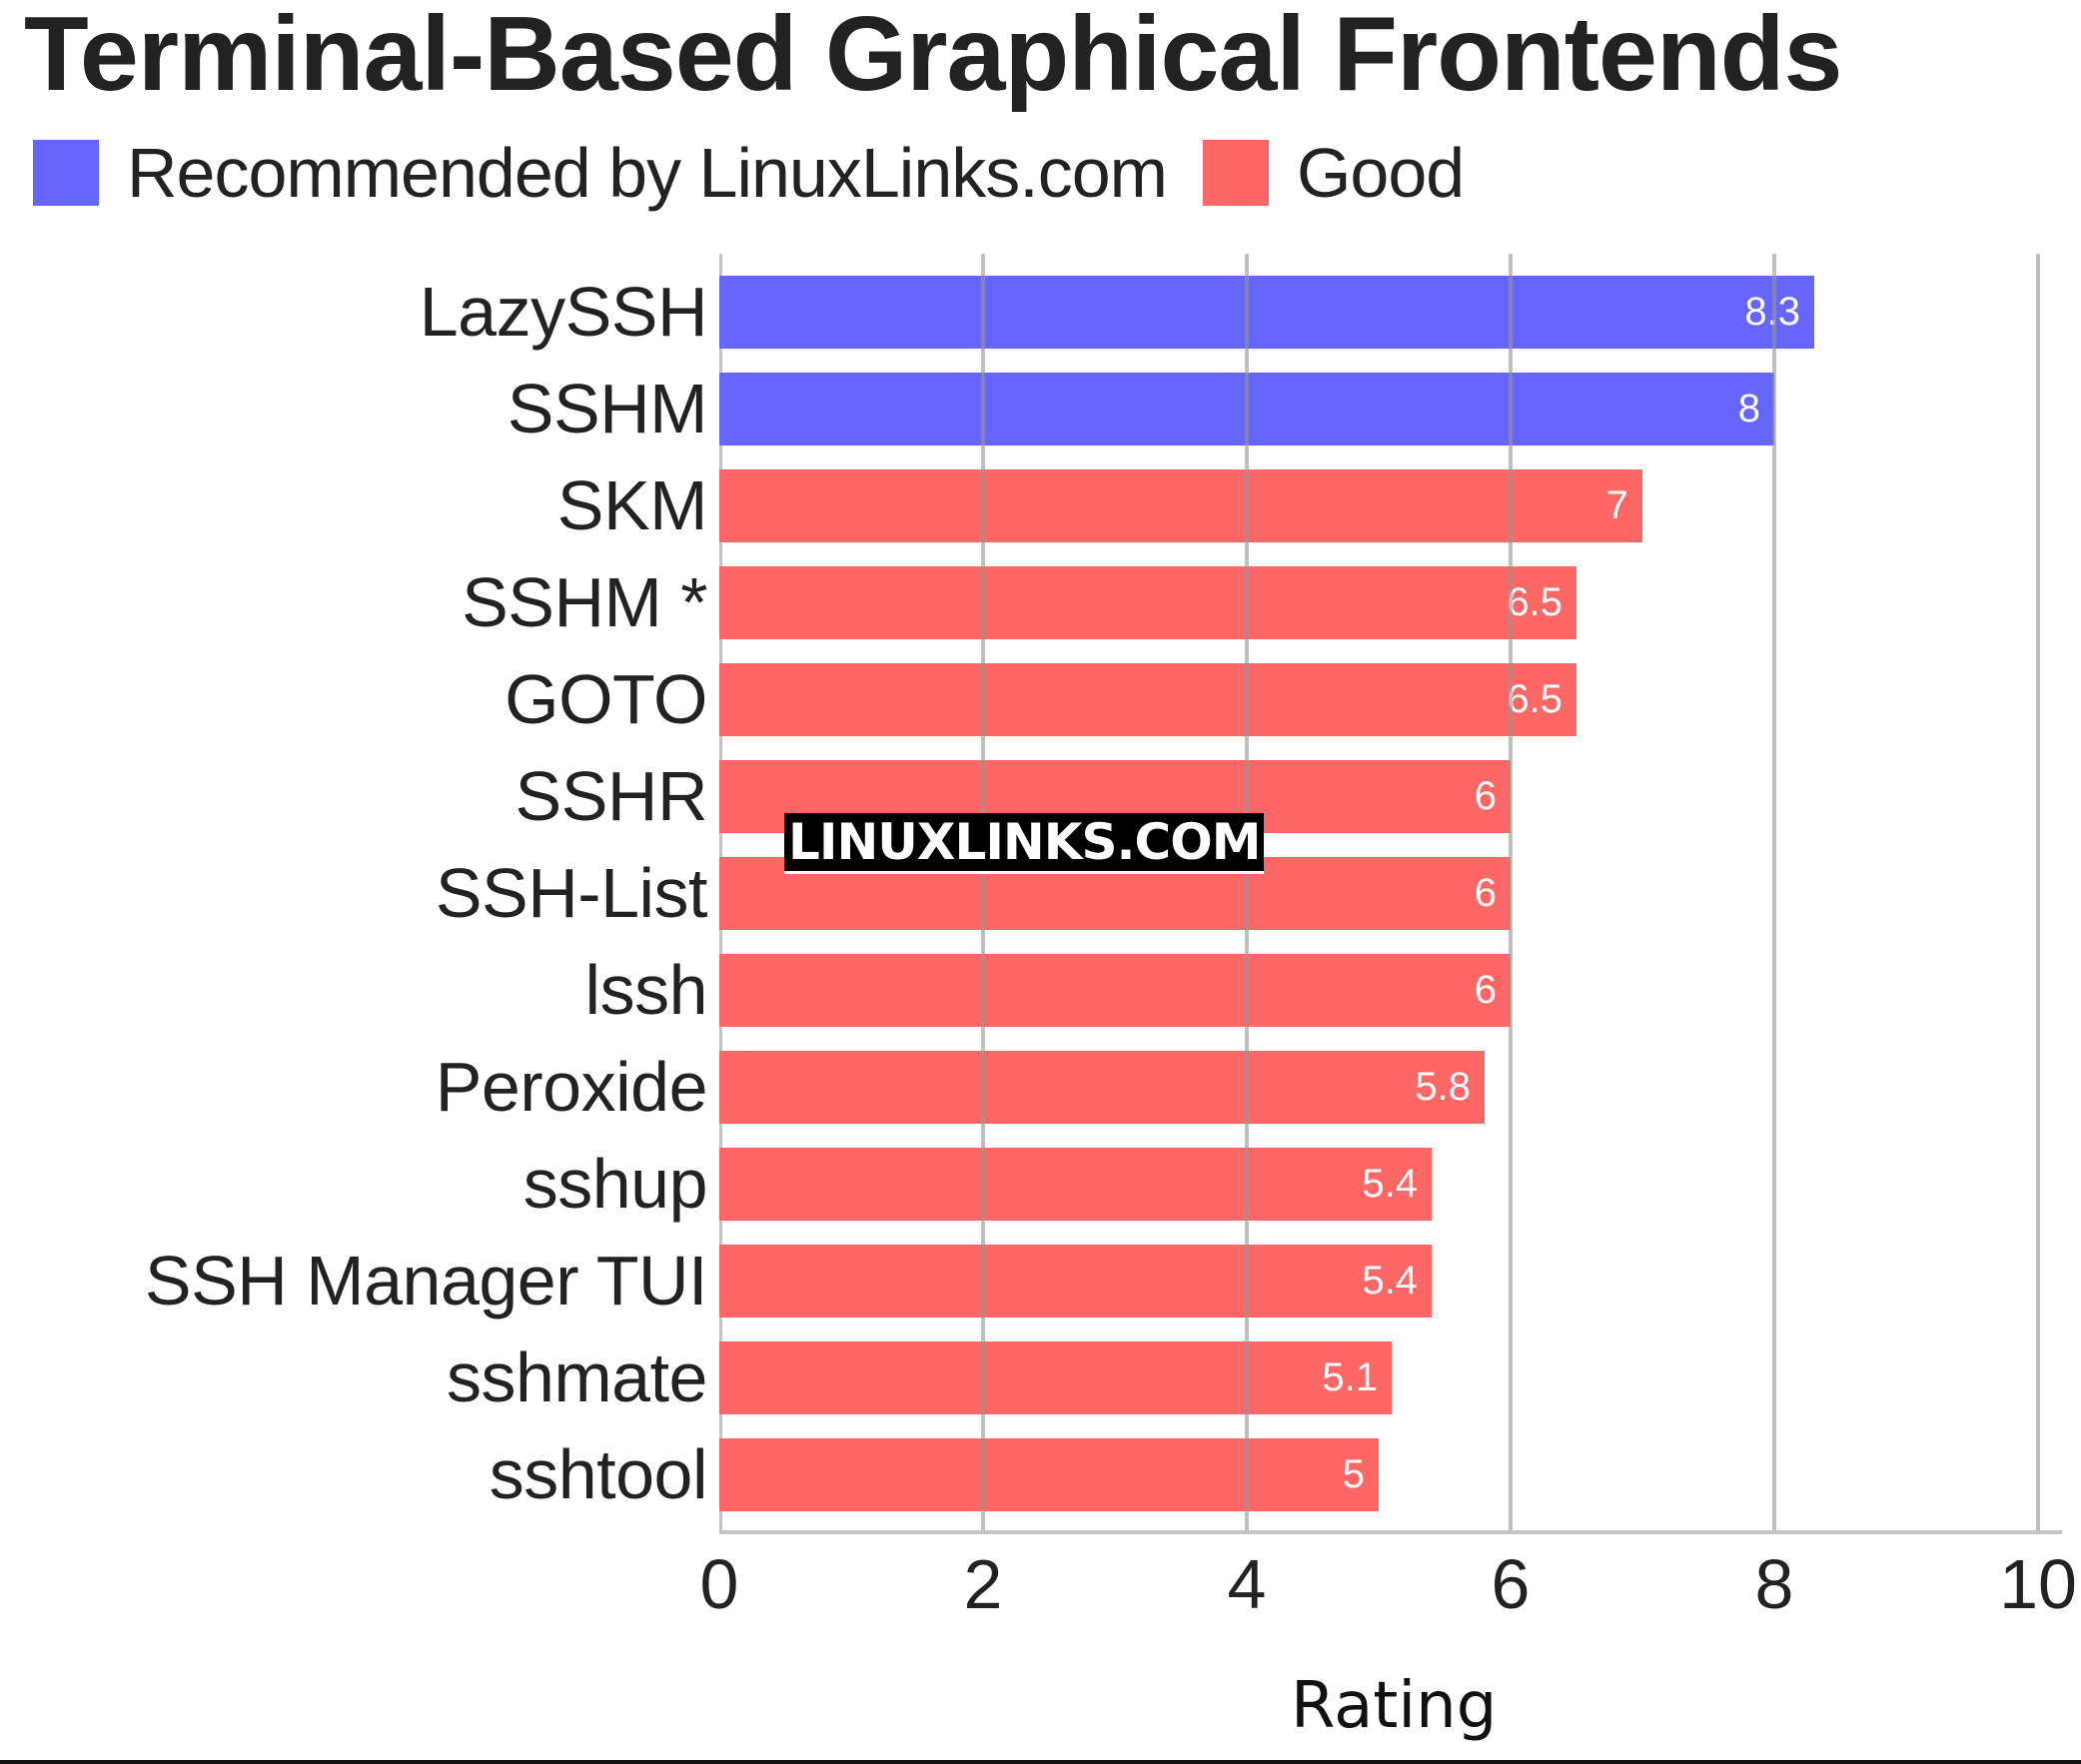 This screenshot has width=2081, height=1764. I want to click on category-label: sshtool, so click(598, 1474).